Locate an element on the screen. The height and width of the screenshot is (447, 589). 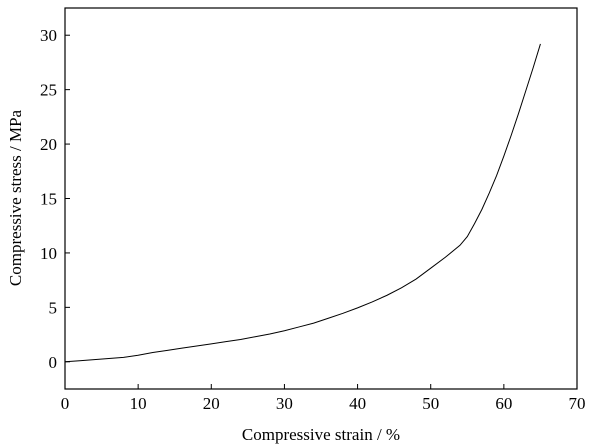
y-axis-ticks: 0 5 10 15 20 25 30 is located at coordinates (55, 199).